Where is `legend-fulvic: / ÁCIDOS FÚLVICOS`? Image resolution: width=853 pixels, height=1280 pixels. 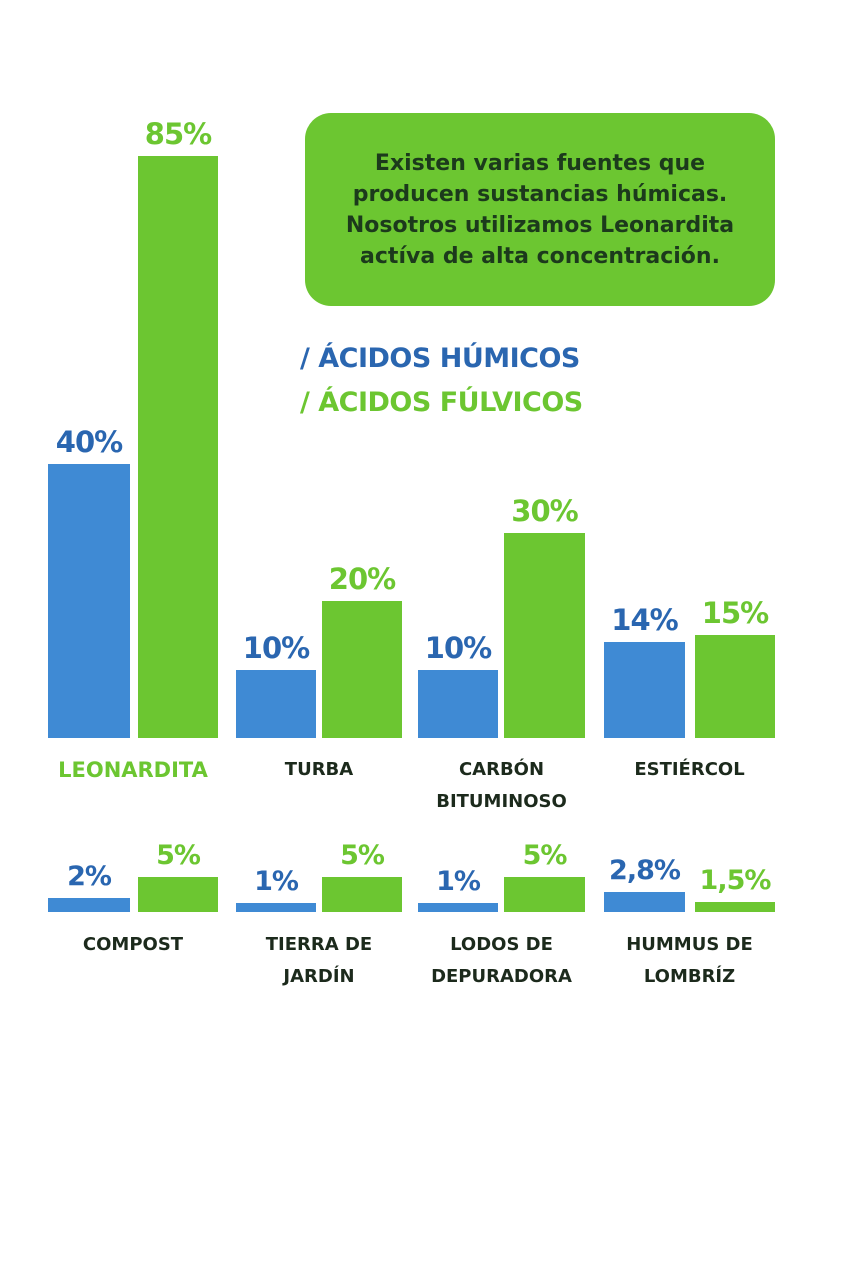 legend-fulvic: / ÁCIDOS FÚLVICOS is located at coordinates (441, 402).